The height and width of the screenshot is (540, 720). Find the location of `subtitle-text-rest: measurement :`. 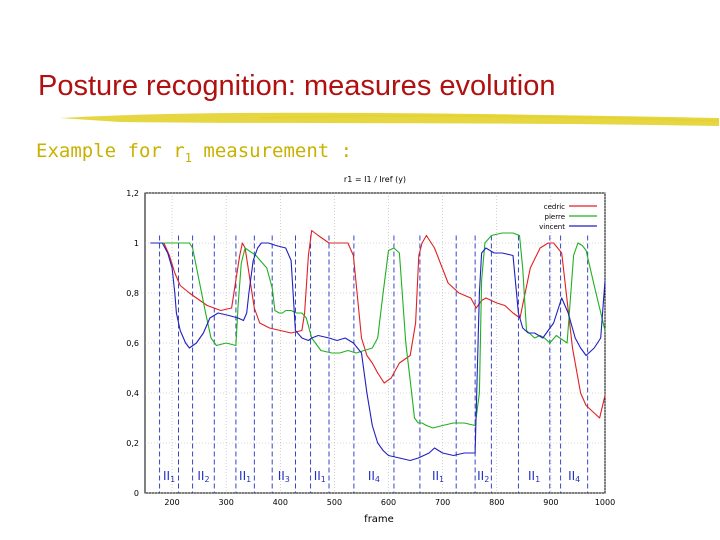

subtitle-text-rest: measurement : is located at coordinates (272, 151).